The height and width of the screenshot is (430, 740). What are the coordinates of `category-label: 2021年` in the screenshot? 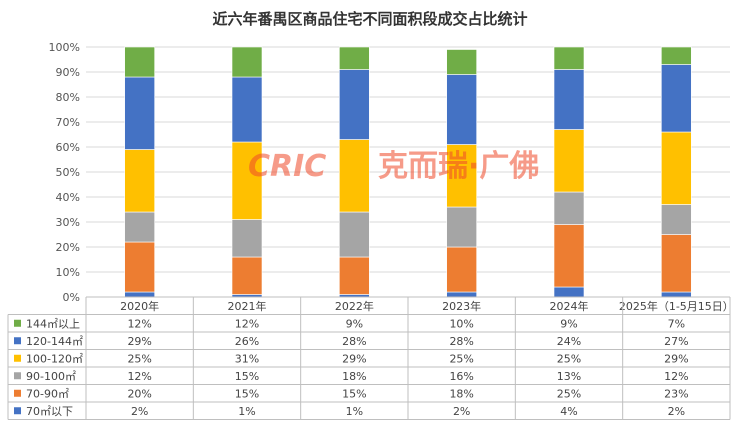 It's located at (247, 306).